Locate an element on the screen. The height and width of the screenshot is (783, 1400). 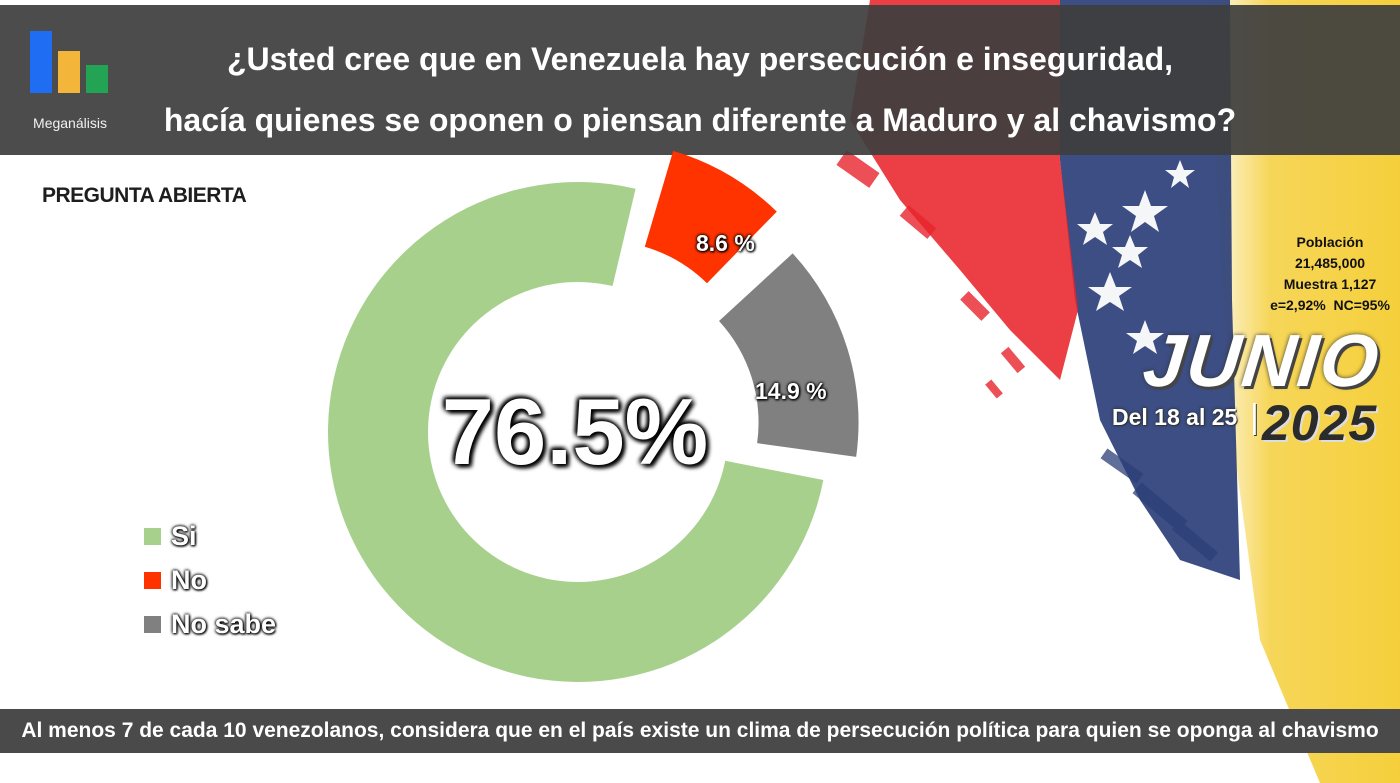
legend-swatch-no is located at coordinates (152, 580).